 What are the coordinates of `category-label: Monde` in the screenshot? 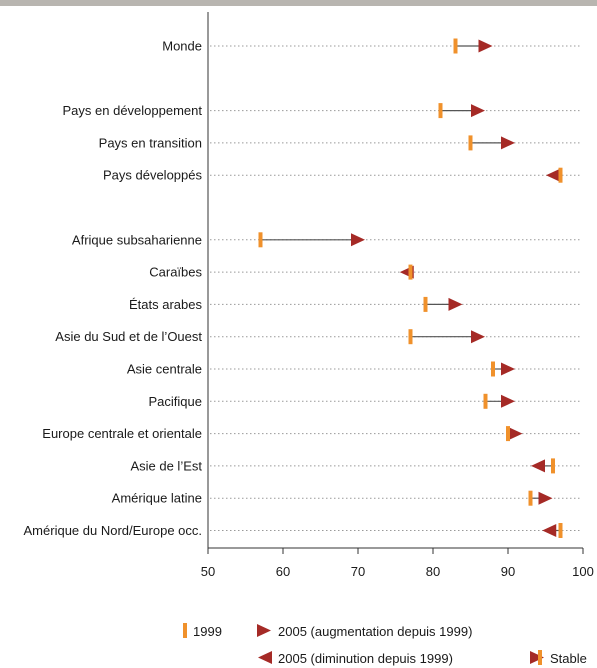 It's located at (182, 46).